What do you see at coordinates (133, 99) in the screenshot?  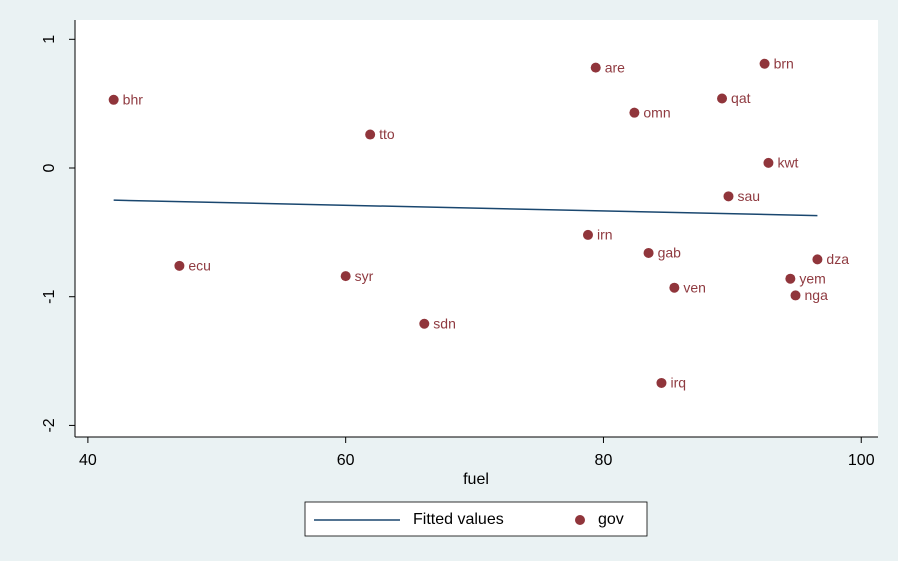 I see `point-label: bhr` at bounding box center [133, 99].